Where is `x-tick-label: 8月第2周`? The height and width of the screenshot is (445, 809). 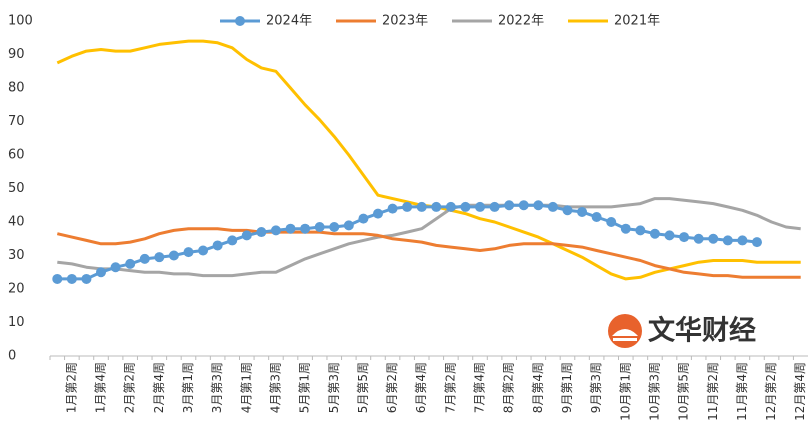
x-tick-label: 8月第2周 is located at coordinates (509, 387).